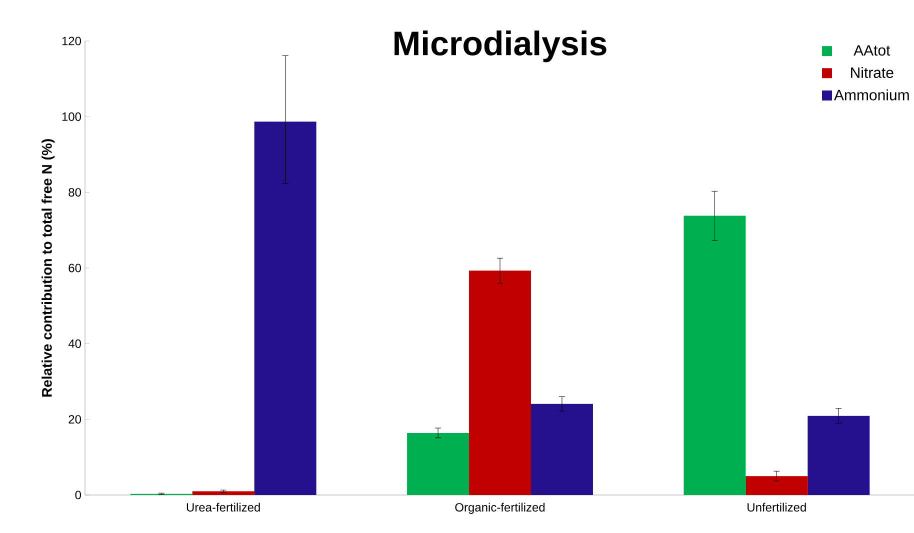 The width and height of the screenshot is (914, 533). I want to click on legend-label: Nitrate, so click(872, 72).